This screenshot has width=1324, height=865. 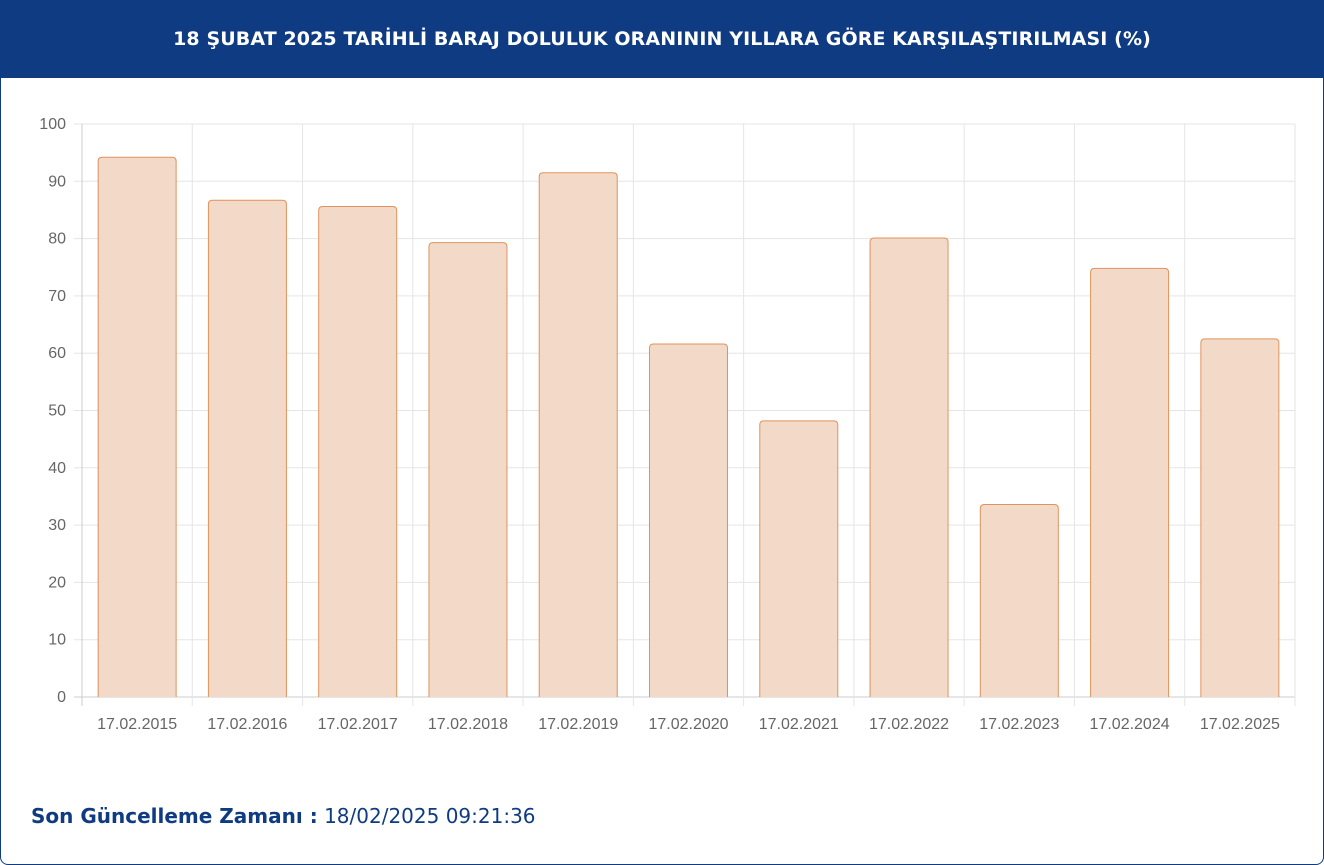 What do you see at coordinates (57, 353) in the screenshot?
I see `y-tick-label: 60` at bounding box center [57, 353].